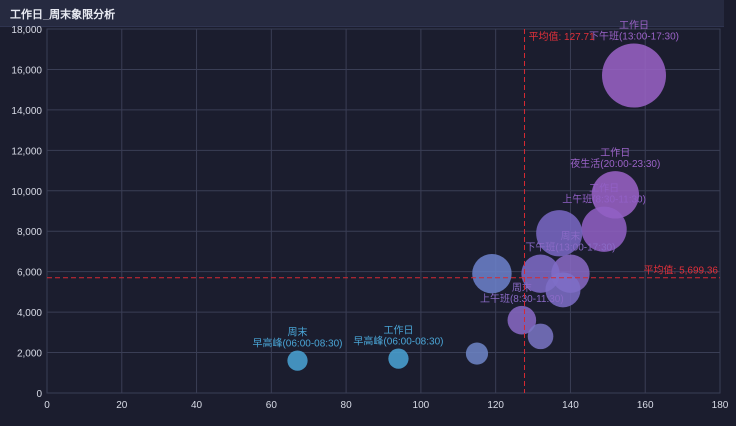  Describe the element at coordinates (495, 405) in the screenshot. I see `x-tick-label: 120` at that location.